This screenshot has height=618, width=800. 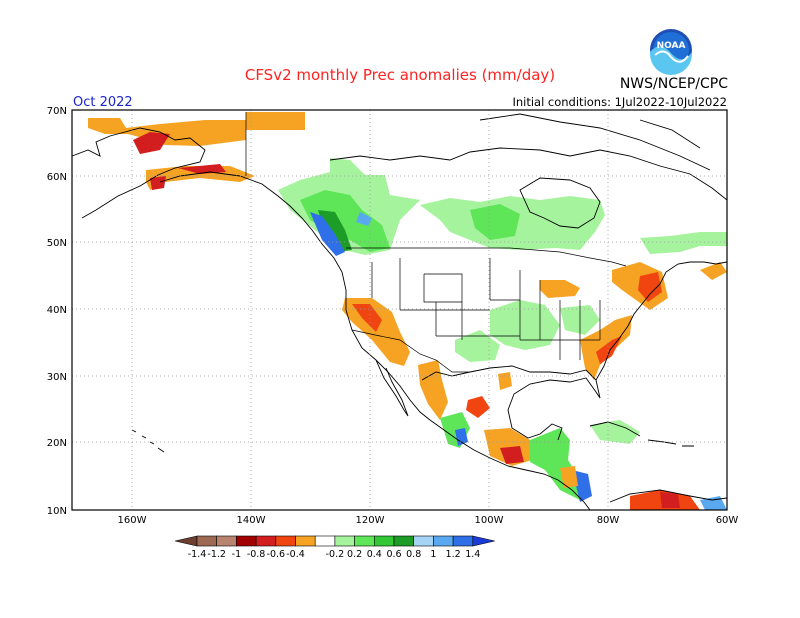 What do you see at coordinates (608, 520) in the screenshot?
I see `lon-label: 80W` at bounding box center [608, 520].